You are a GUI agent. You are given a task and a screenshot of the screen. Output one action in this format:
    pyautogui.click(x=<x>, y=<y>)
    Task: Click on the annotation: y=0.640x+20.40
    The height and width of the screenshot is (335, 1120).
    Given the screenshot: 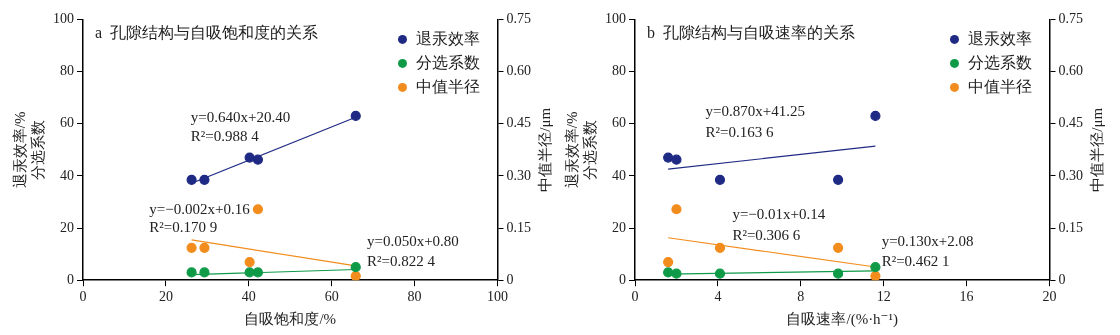 What is the action you would take?
    pyautogui.click(x=240, y=117)
    